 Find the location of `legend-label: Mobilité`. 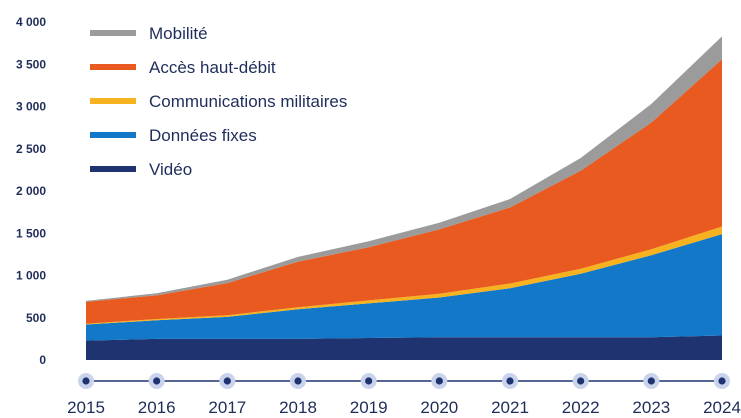

legend-label: Mobilité is located at coordinates (178, 33).